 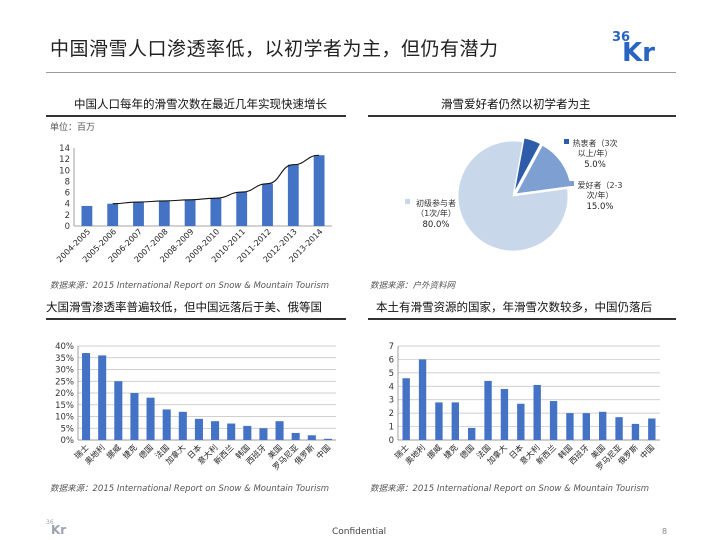 I want to click on y-tick-label: 5, so click(x=391, y=374).